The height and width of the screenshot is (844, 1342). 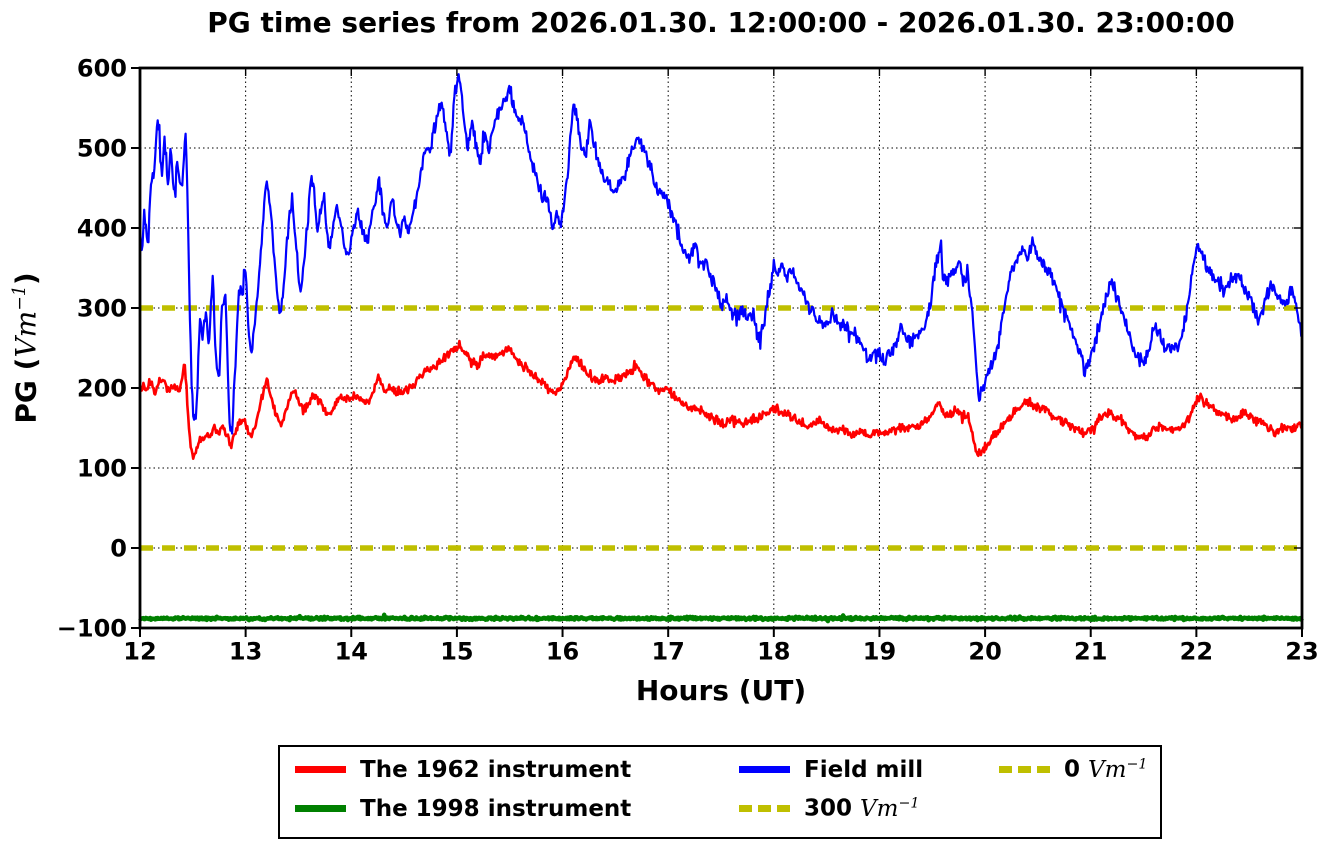 I want to click on legend-column: Field mill 300 Vm−1, so click(x=831, y=792).